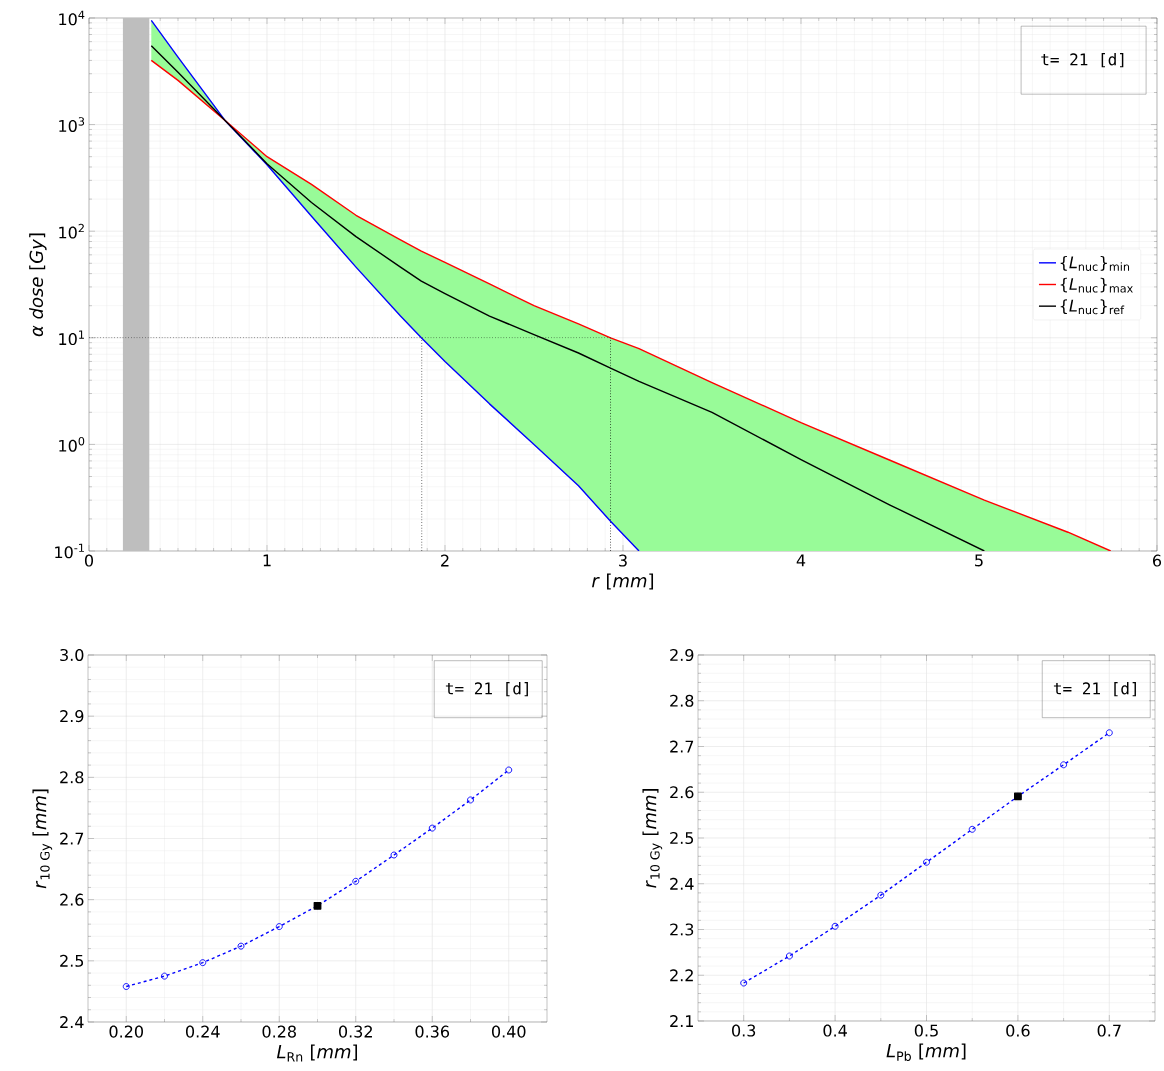  What do you see at coordinates (71, 231) in the screenshot?
I see `y-tick-label: 10$^{2}$` at bounding box center [71, 231].